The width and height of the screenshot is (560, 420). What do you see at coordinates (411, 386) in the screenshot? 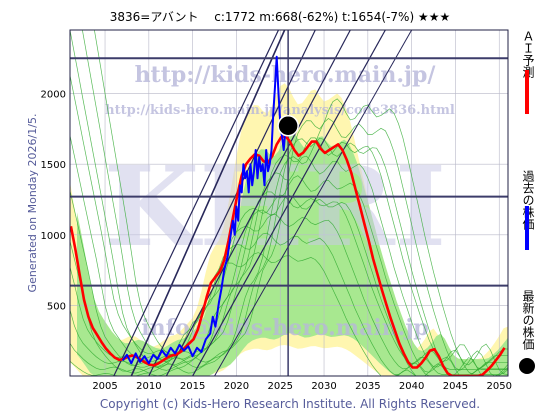
I see `x-tick-2040: 2040` at bounding box center [411, 386].